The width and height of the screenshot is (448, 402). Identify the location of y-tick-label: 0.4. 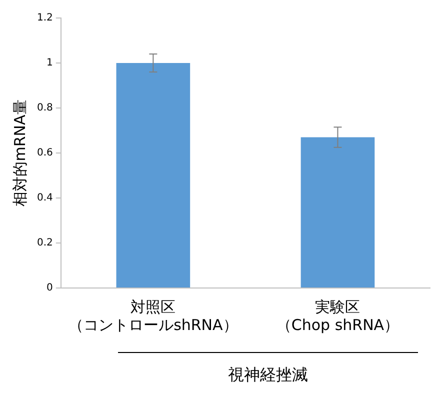
(44, 198).